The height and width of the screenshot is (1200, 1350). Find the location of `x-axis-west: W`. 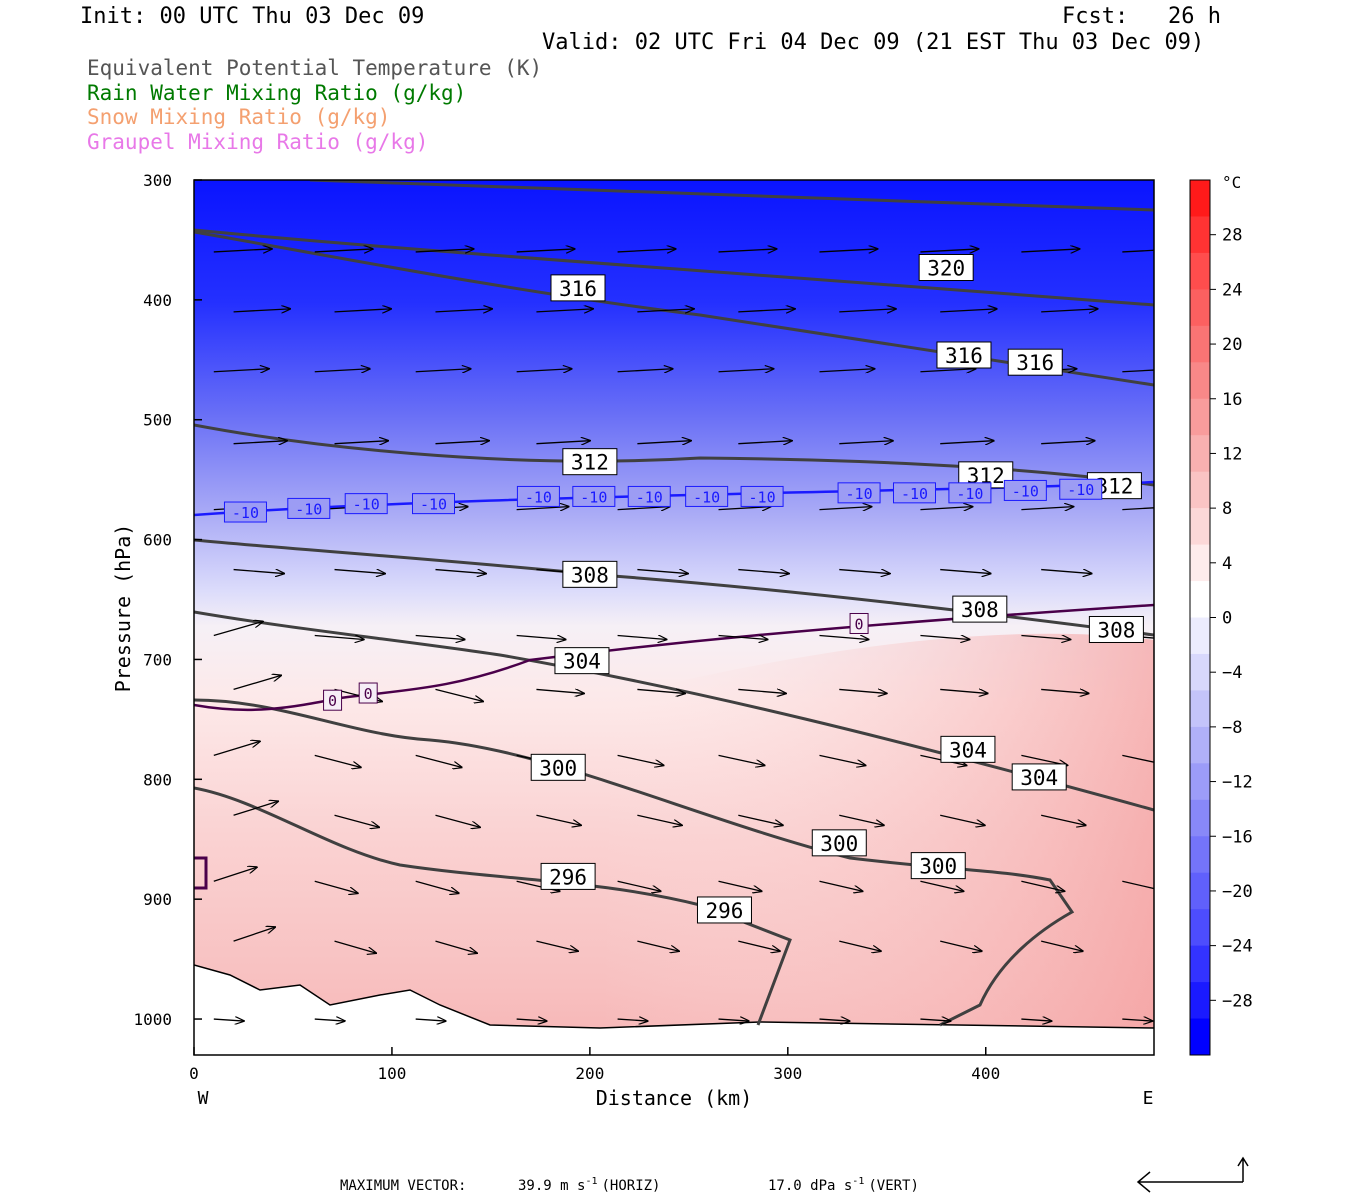

x-axis-west: W is located at coordinates (203, 1098).